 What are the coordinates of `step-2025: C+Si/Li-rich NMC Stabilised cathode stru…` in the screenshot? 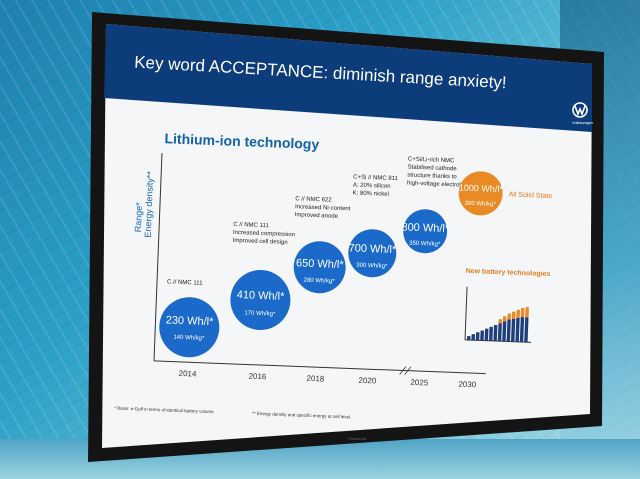 It's located at (435, 272).